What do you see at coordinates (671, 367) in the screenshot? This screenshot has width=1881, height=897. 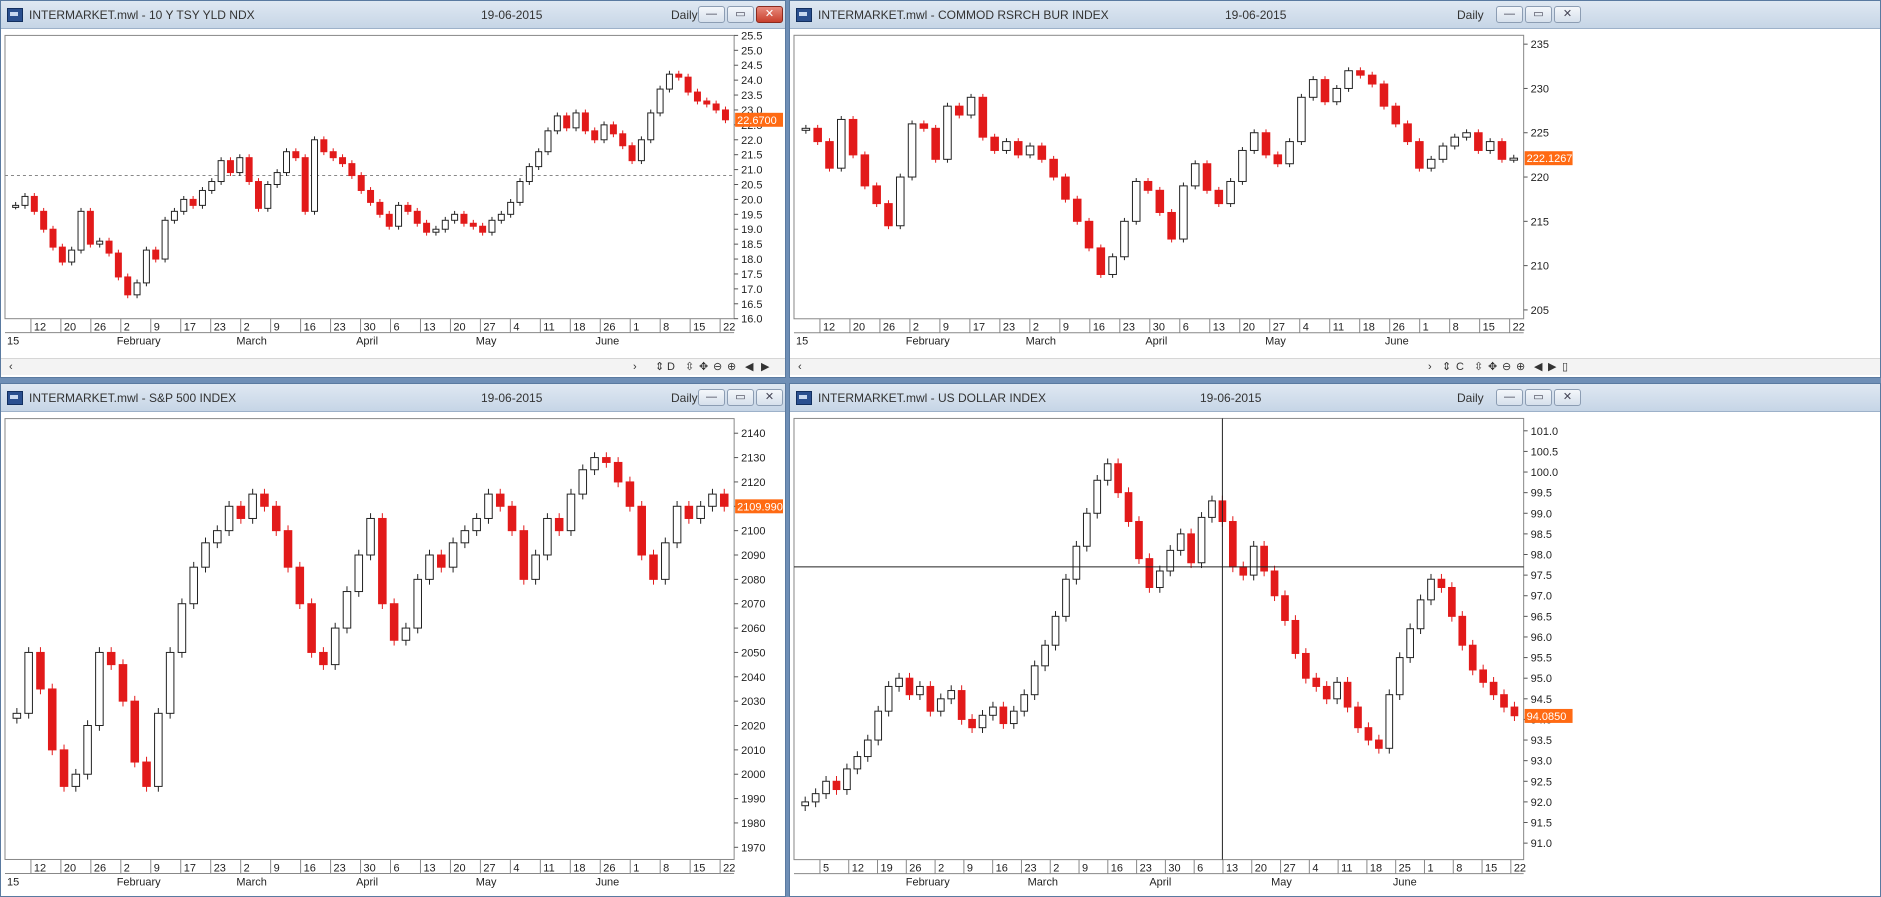 I see `toolbar-letter: D` at bounding box center [671, 367].